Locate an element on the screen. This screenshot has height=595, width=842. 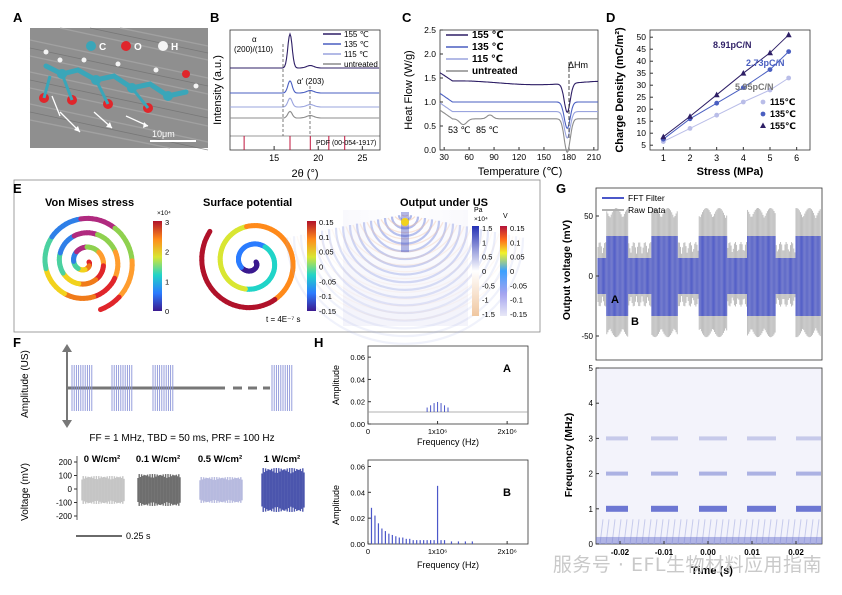
legend-oxygen-dot is located at coordinates (126, 46).